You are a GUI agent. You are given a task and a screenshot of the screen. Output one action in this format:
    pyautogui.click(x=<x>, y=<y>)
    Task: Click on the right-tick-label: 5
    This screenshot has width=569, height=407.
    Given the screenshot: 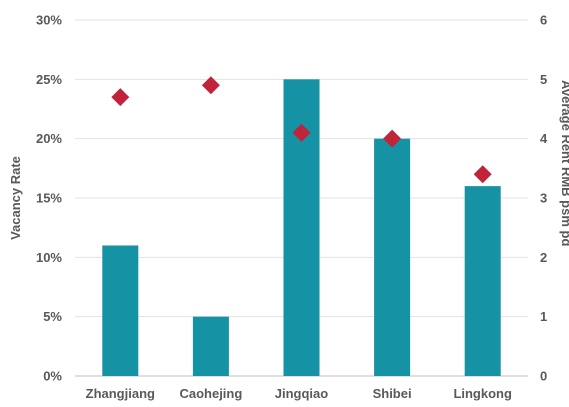 What is the action you would take?
    pyautogui.click(x=543, y=79)
    